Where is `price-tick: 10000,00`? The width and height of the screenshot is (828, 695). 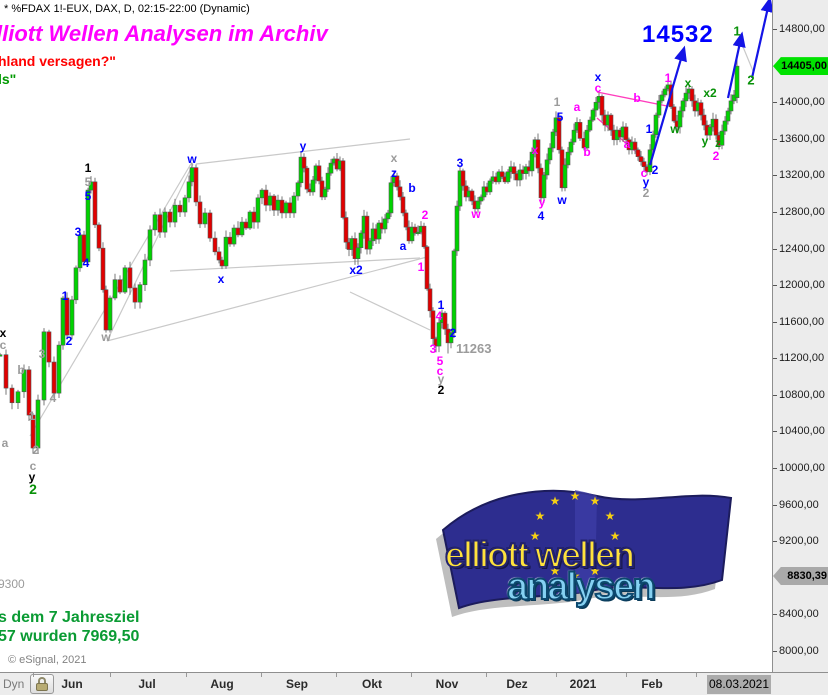
price-tick: 10000,00 is located at coordinates (800, 469).